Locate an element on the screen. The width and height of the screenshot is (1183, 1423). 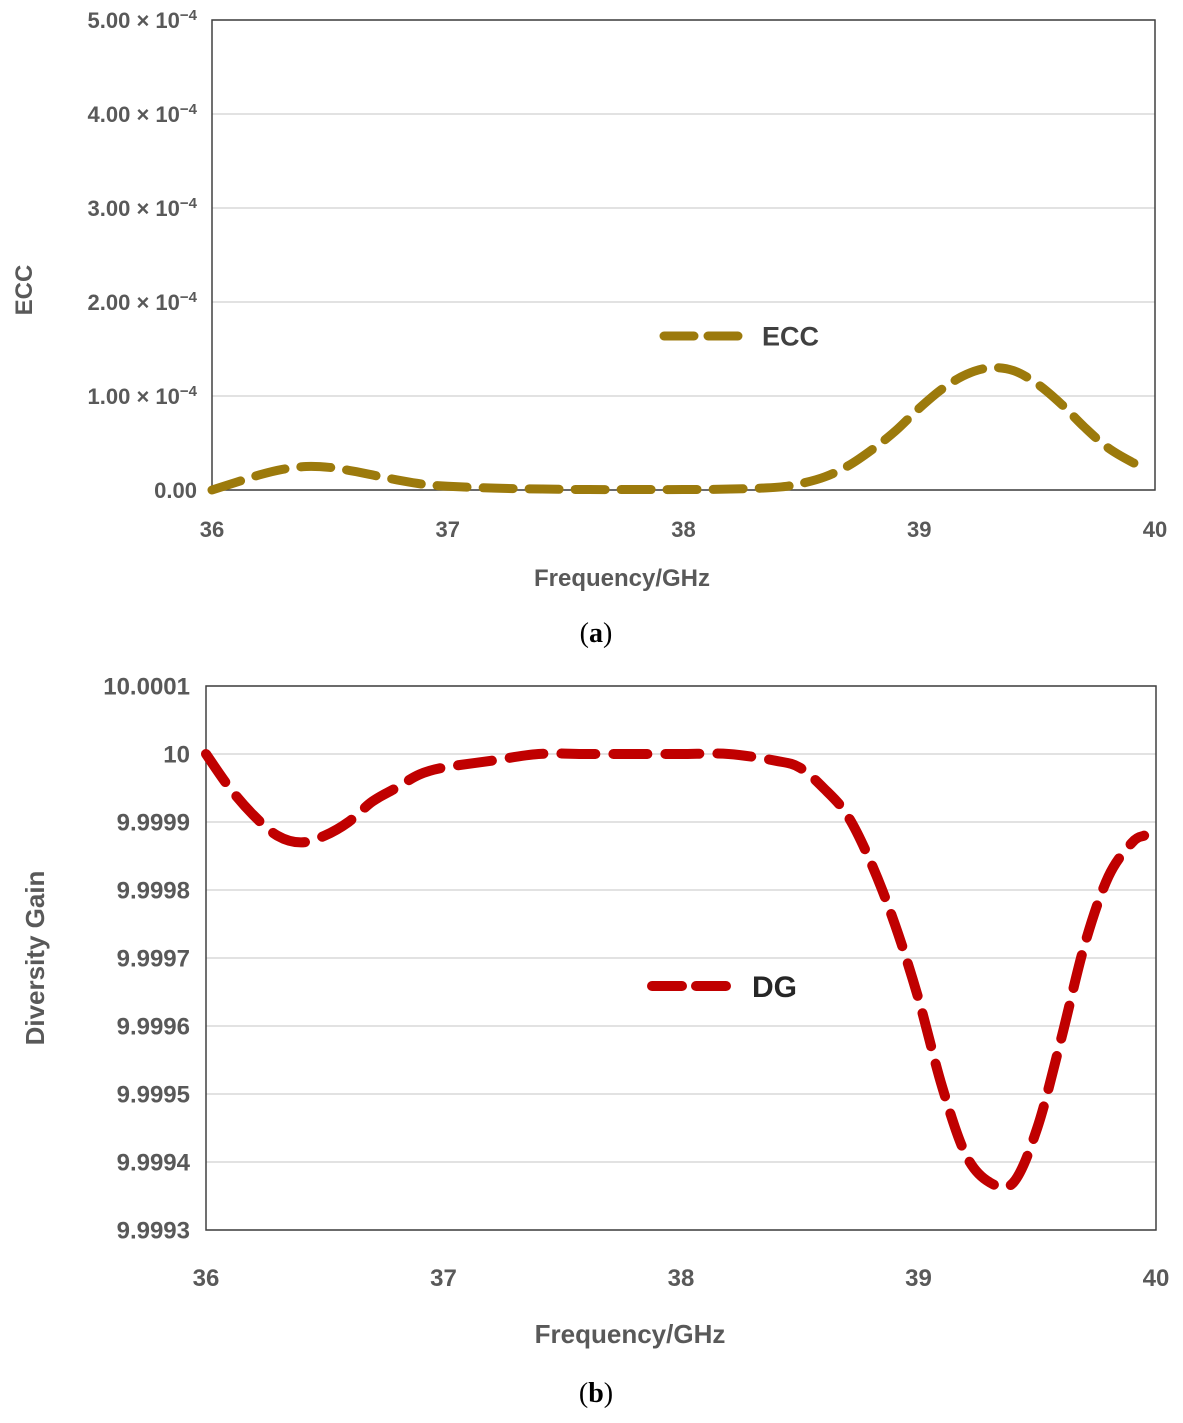
y-tick-base: 5.00 × 10 is located at coordinates (134, 20).